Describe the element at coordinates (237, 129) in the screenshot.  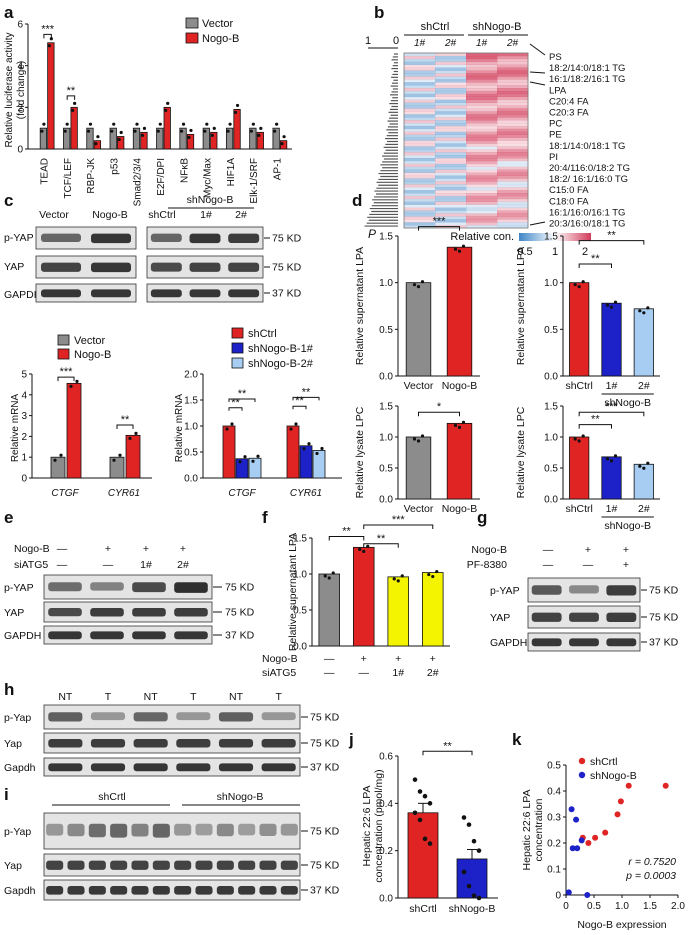
I see `a-bar-nogo-b` at that location.